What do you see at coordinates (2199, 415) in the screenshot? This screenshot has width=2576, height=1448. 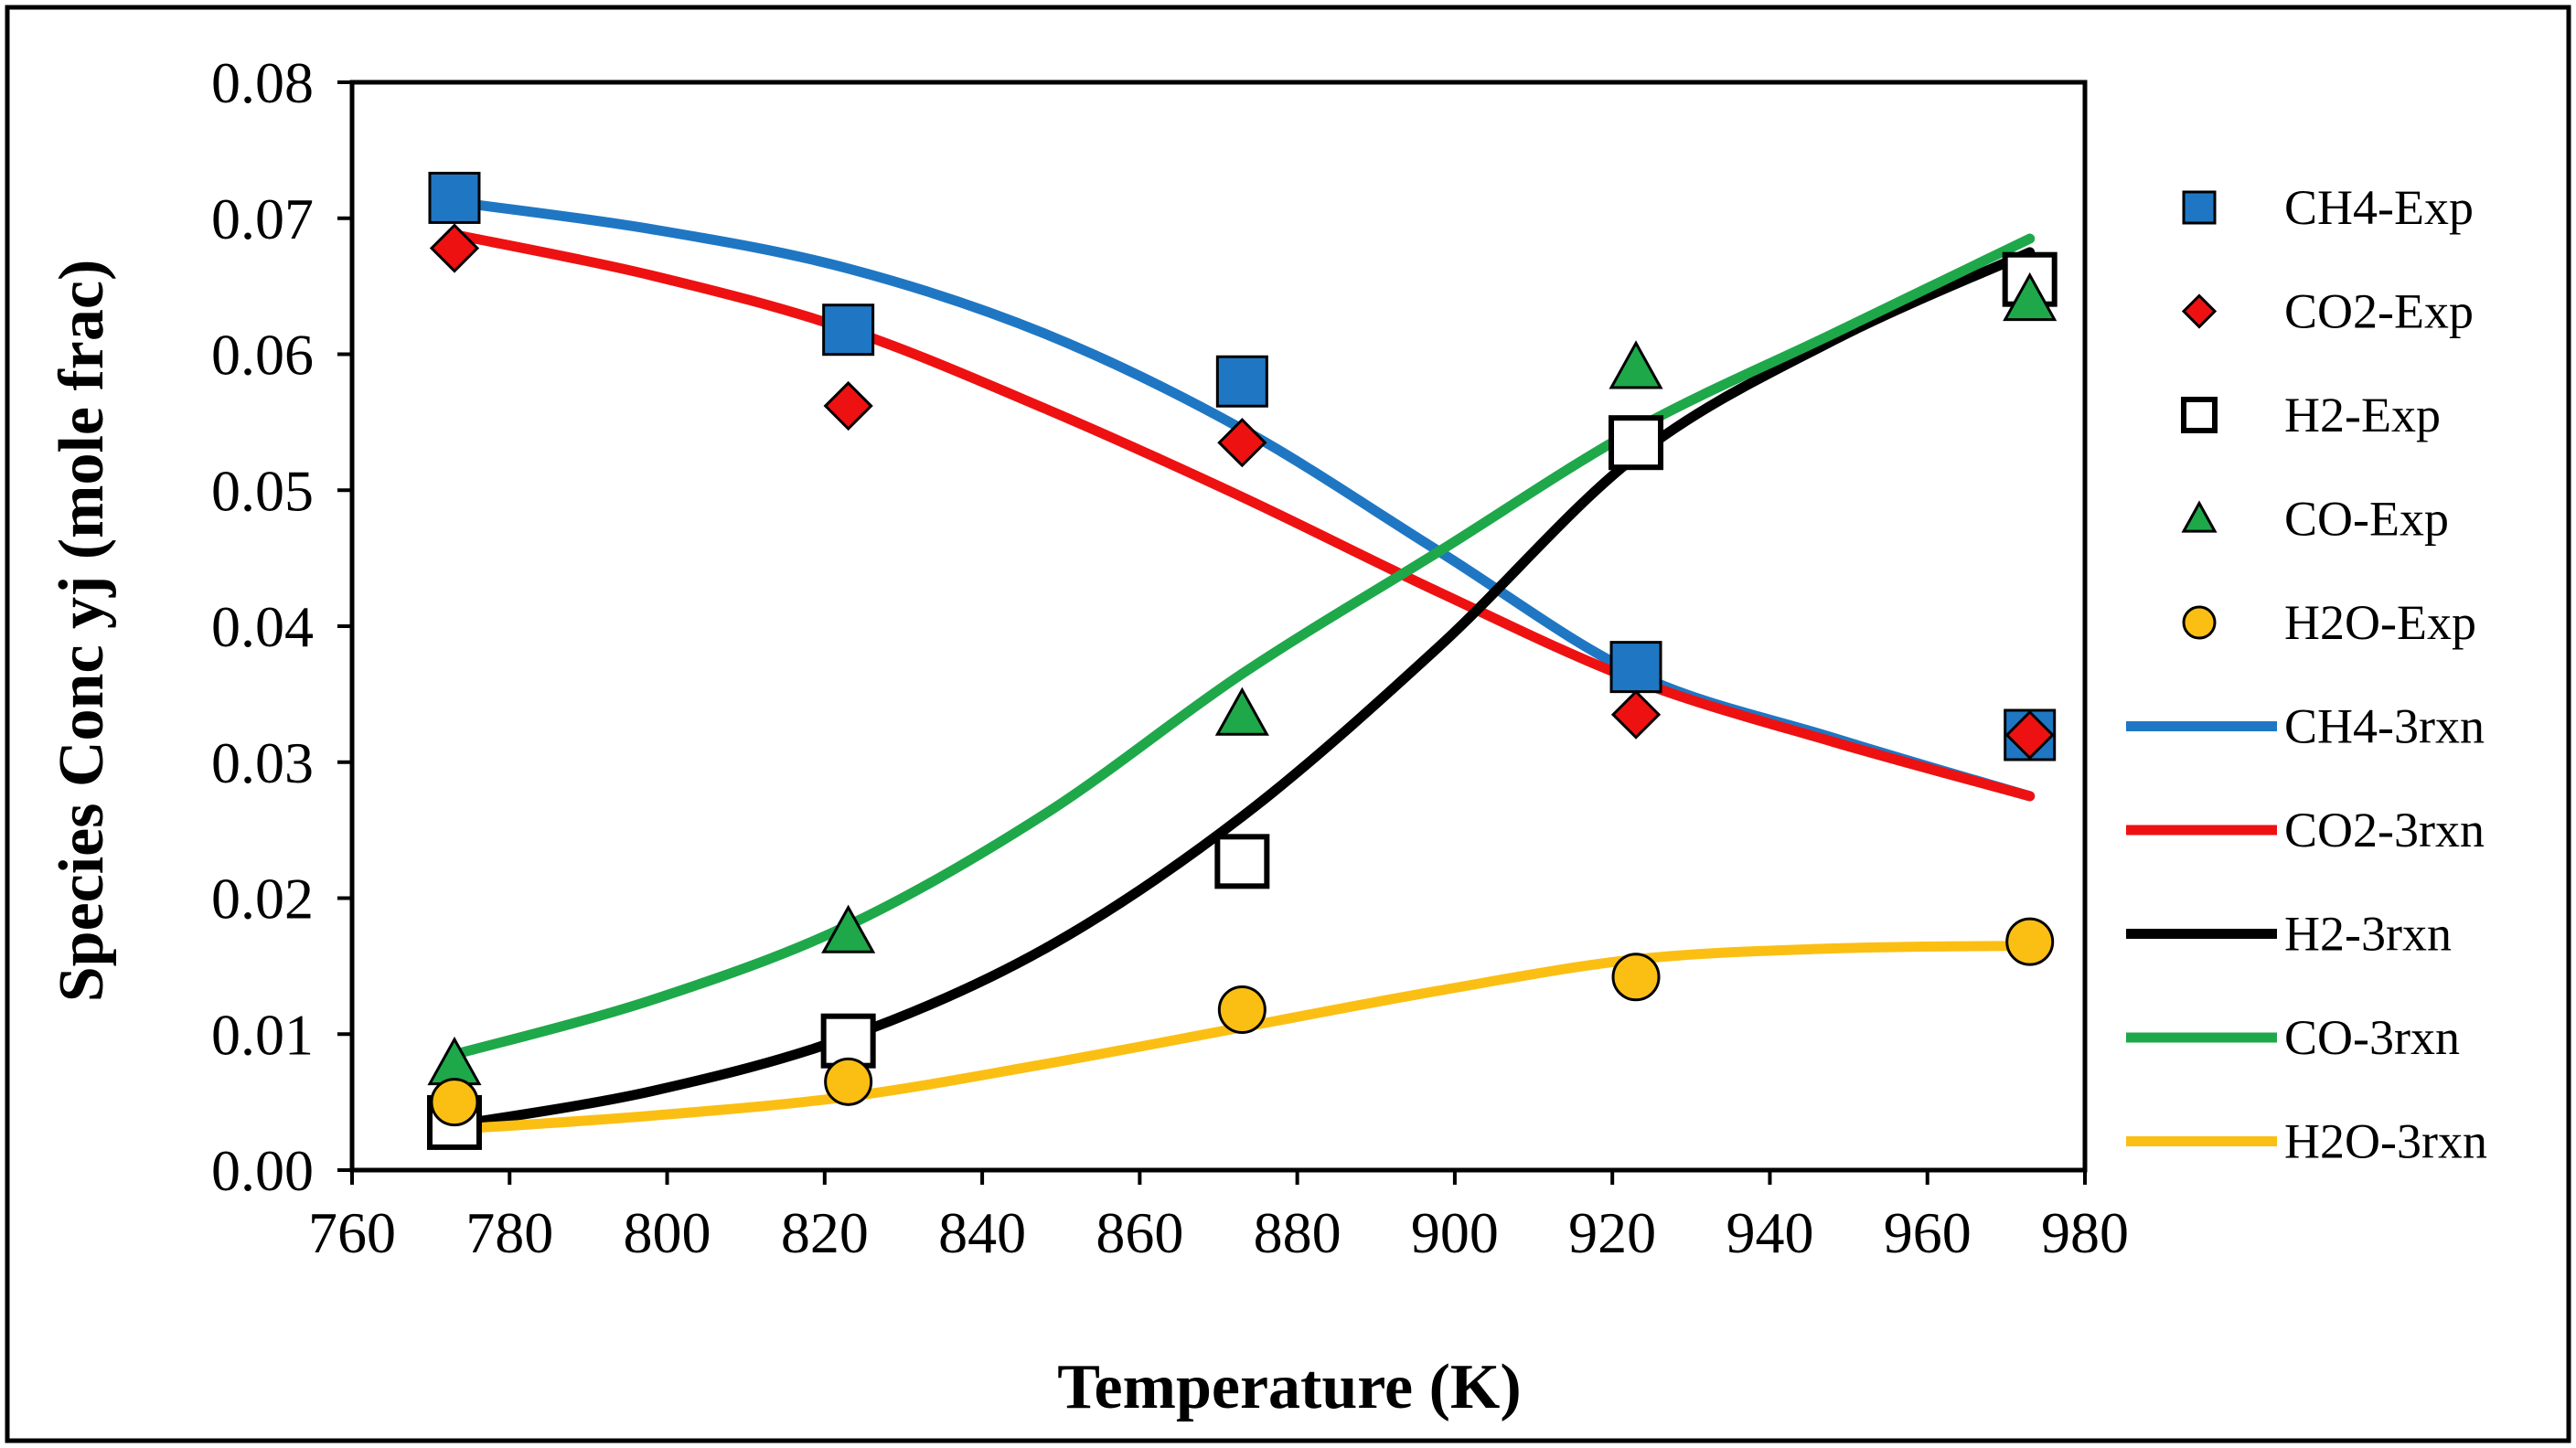 I see `legend-marker-H2-Exp` at bounding box center [2199, 415].